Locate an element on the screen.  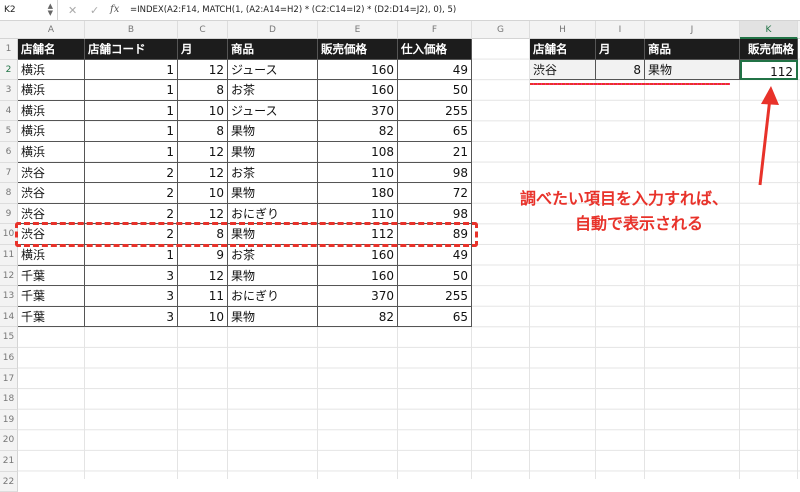
cell-F3: 50 is located at coordinates (435, 90).